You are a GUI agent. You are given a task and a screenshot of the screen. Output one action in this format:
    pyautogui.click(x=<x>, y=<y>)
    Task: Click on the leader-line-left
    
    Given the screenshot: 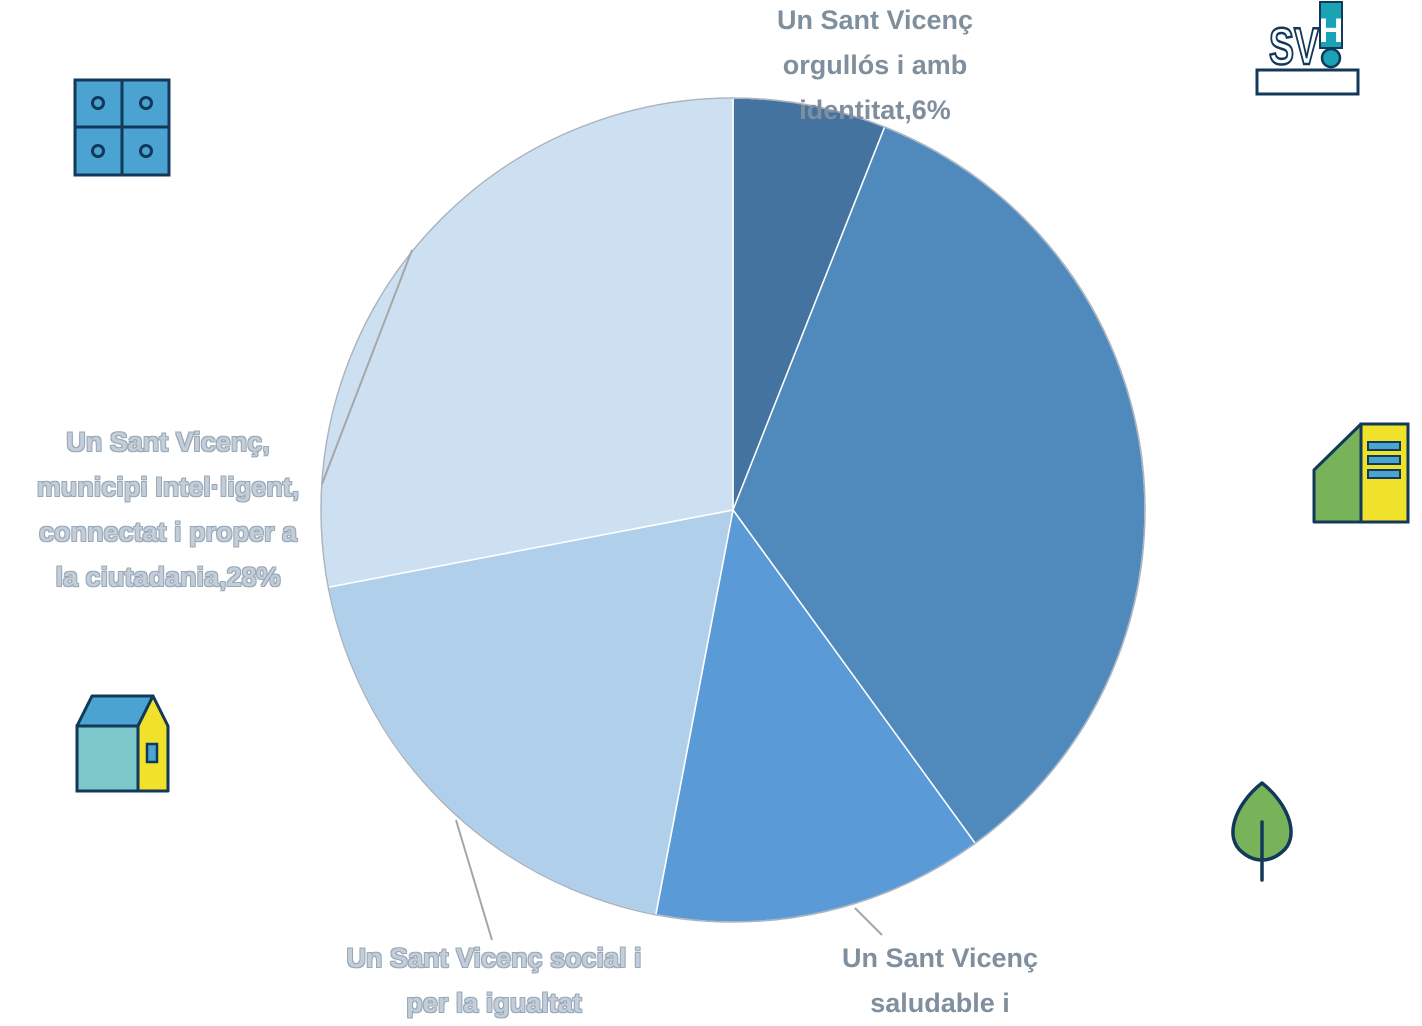 What is the action you would take?
    pyautogui.click(x=367, y=367)
    